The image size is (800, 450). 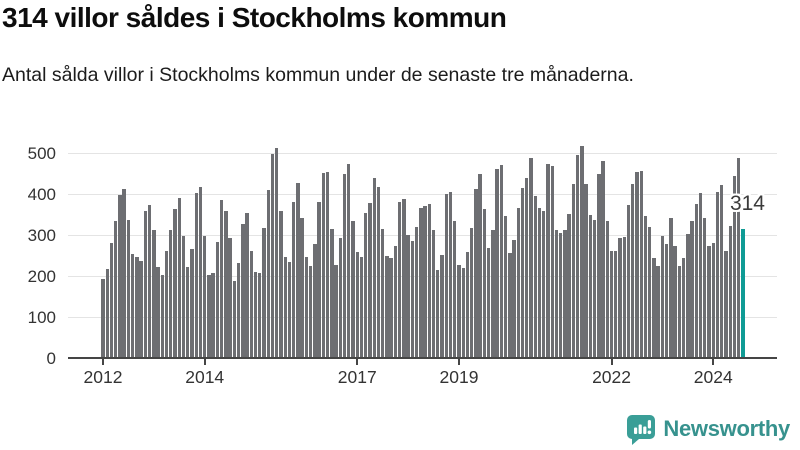 I want to click on highlight-value-label: 314, so click(x=747, y=203).